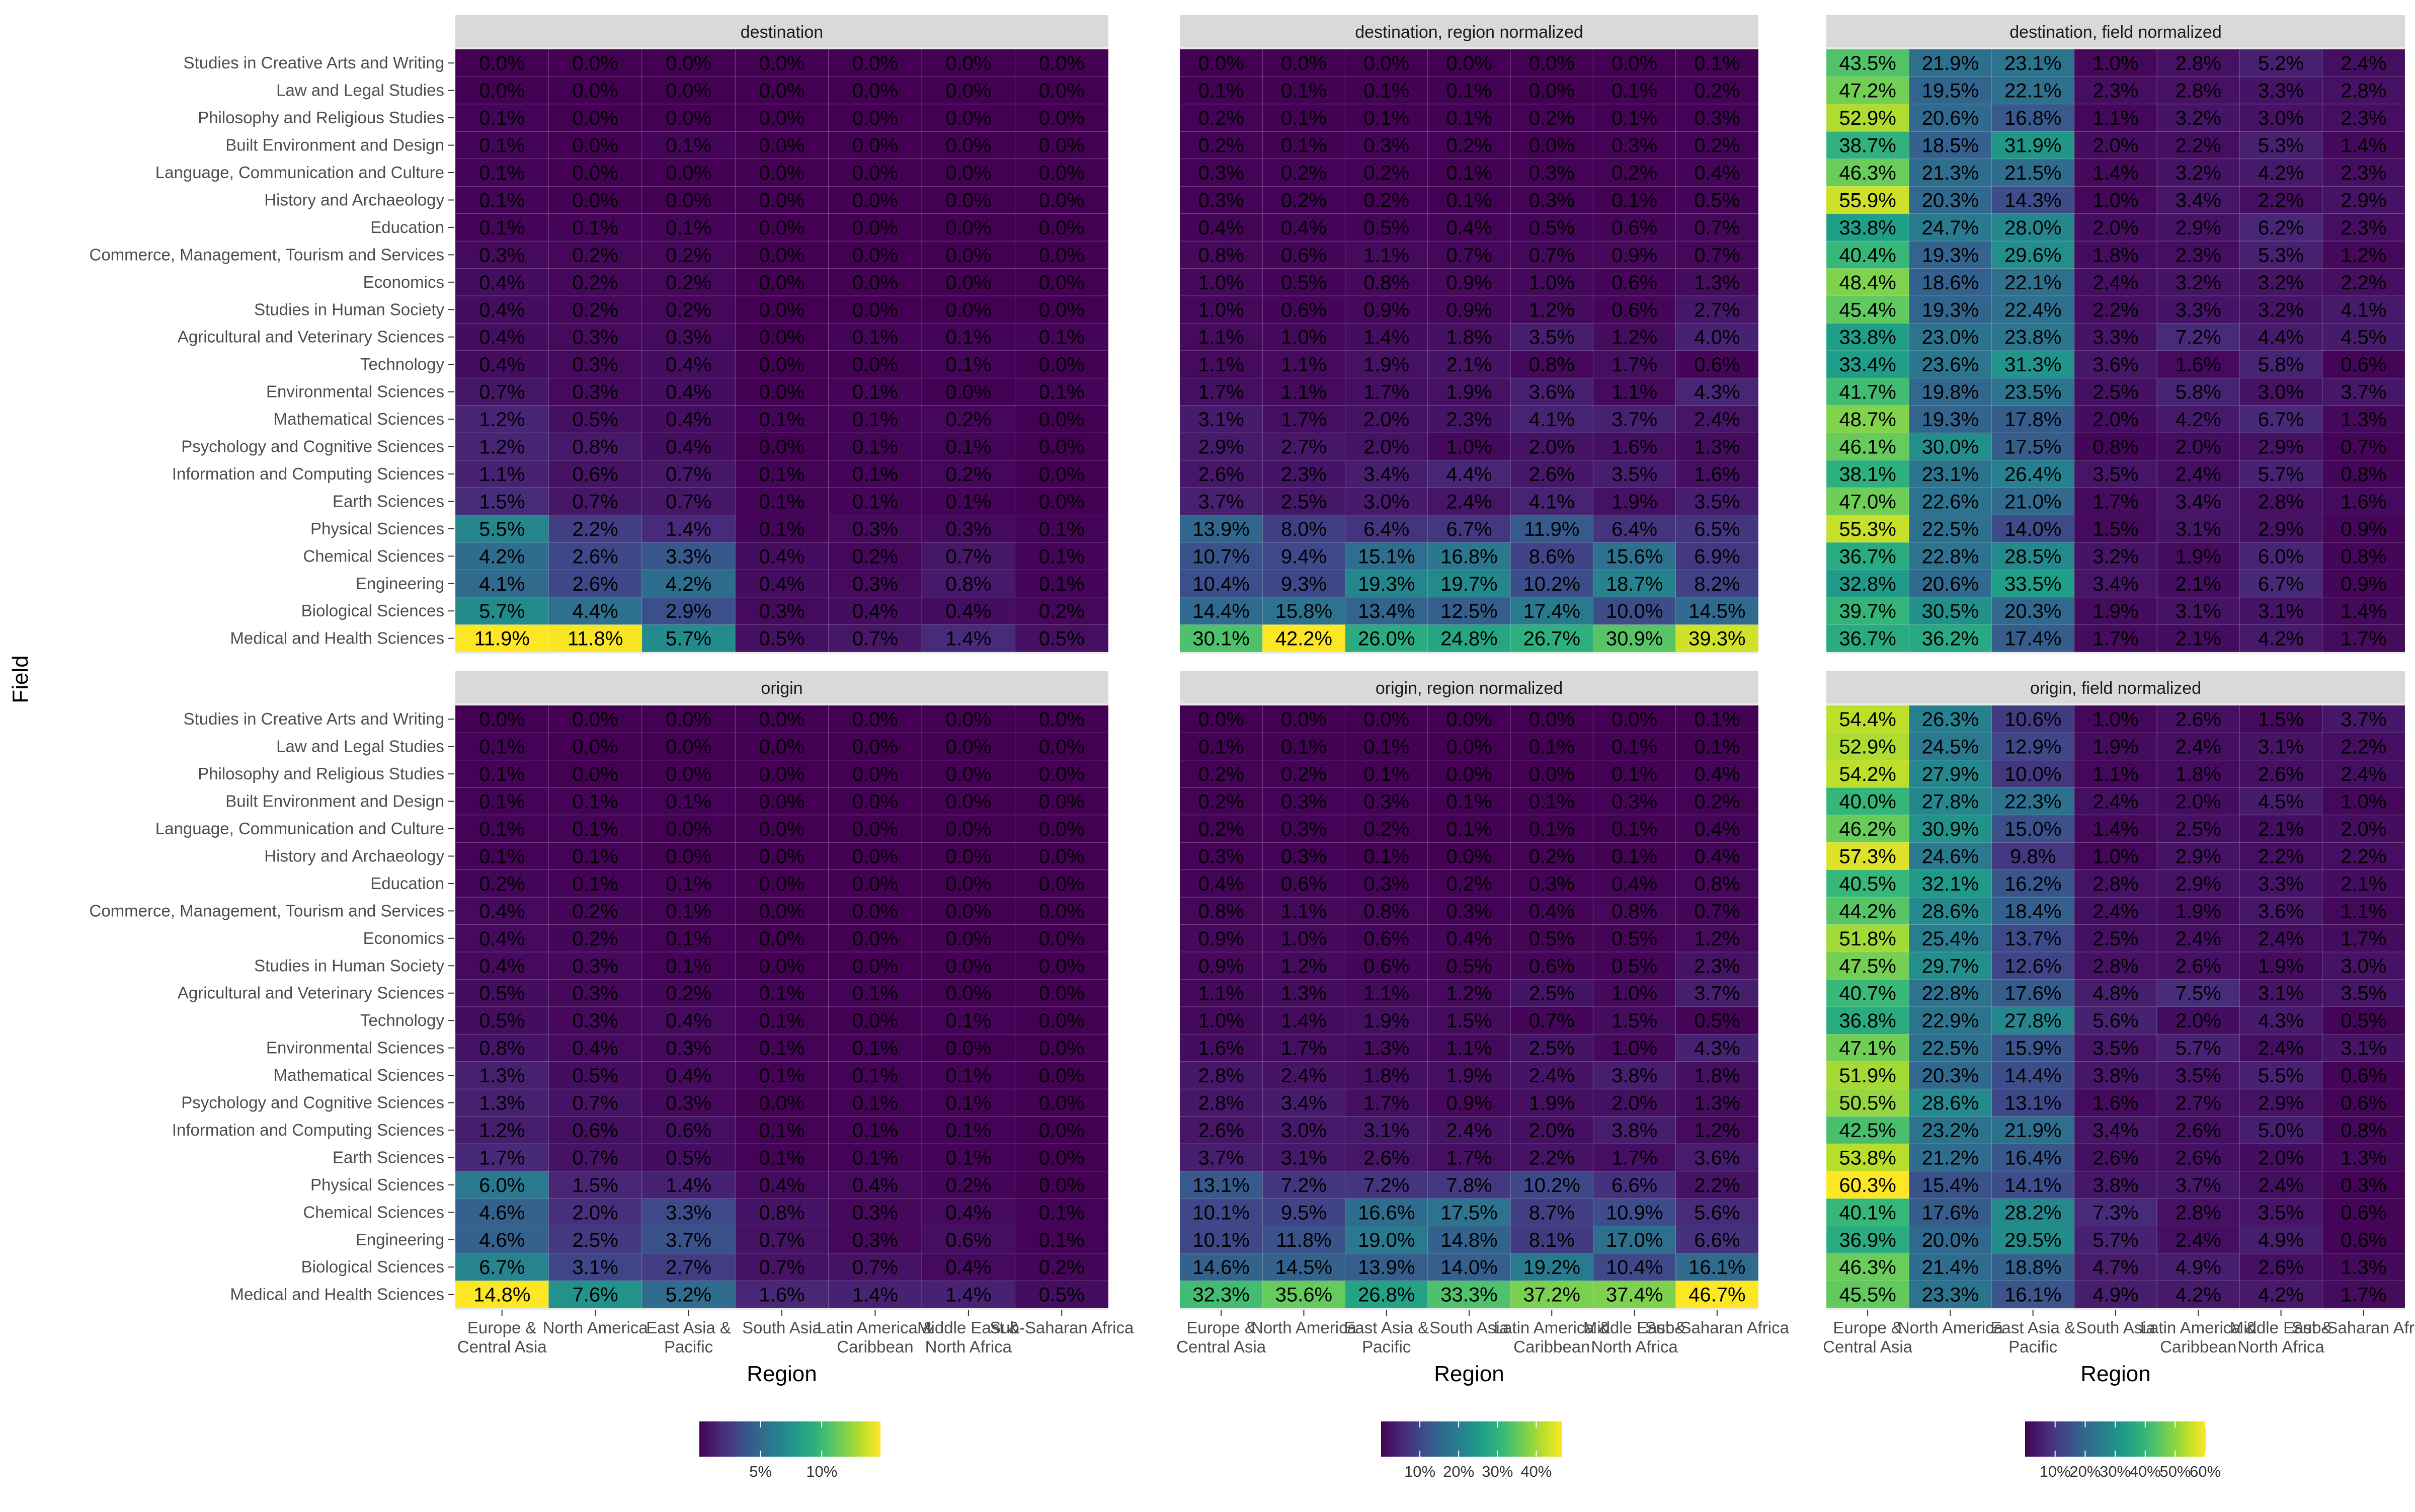  What do you see at coordinates (2198, 994) in the screenshot?
I see `cell-label: 7.5%` at bounding box center [2198, 994].